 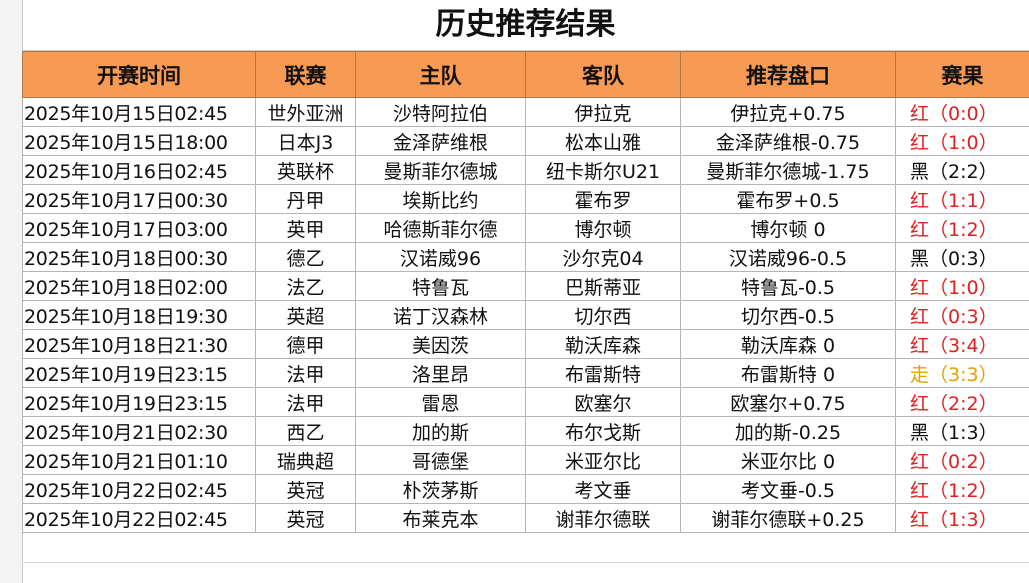 I want to click on table-row: 2025年10月18日21:30 德甲 美因茨 勒沃库森 勒沃库森 0 红（3:4）, so click(x=525, y=344).